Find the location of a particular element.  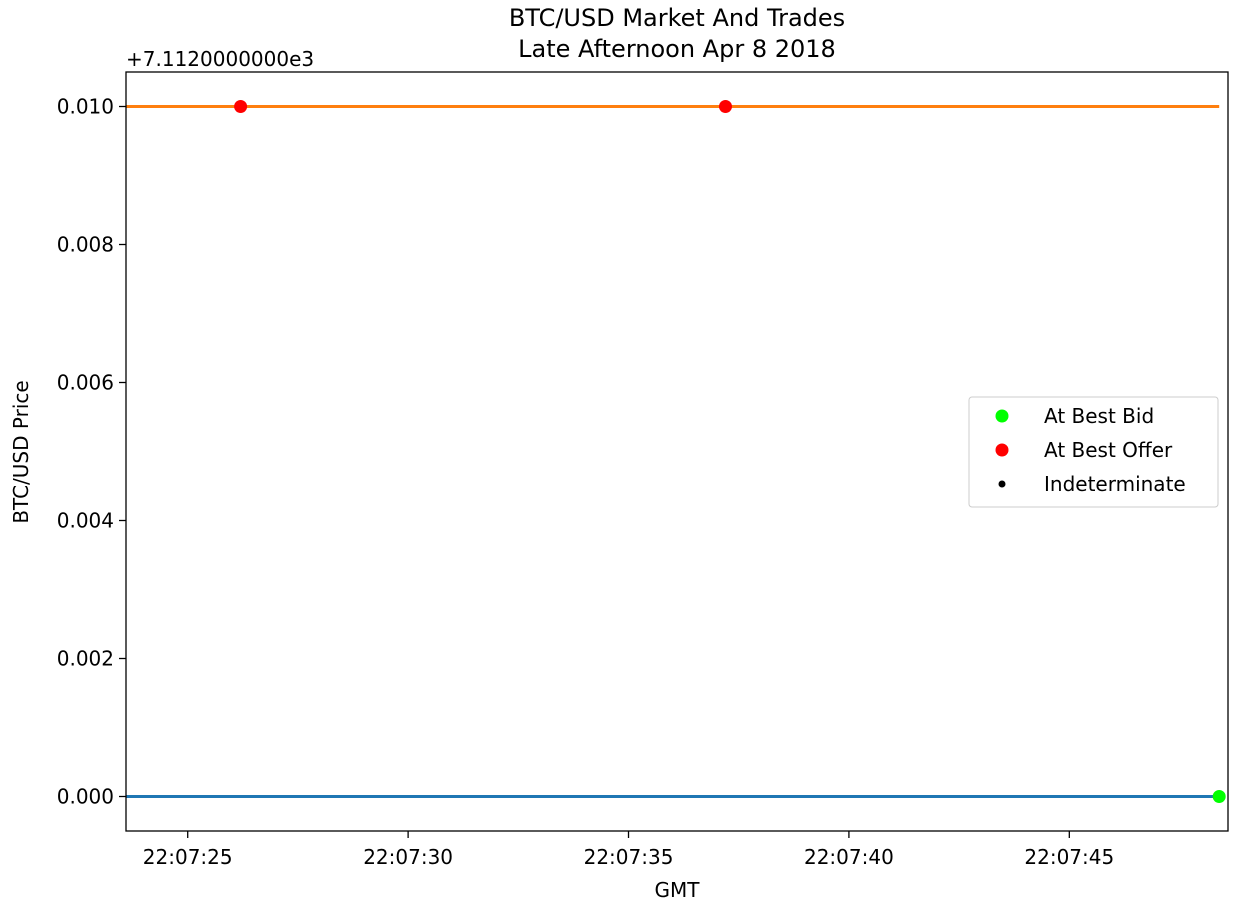

legend-marker-at-best-offer is located at coordinates (1002, 450).